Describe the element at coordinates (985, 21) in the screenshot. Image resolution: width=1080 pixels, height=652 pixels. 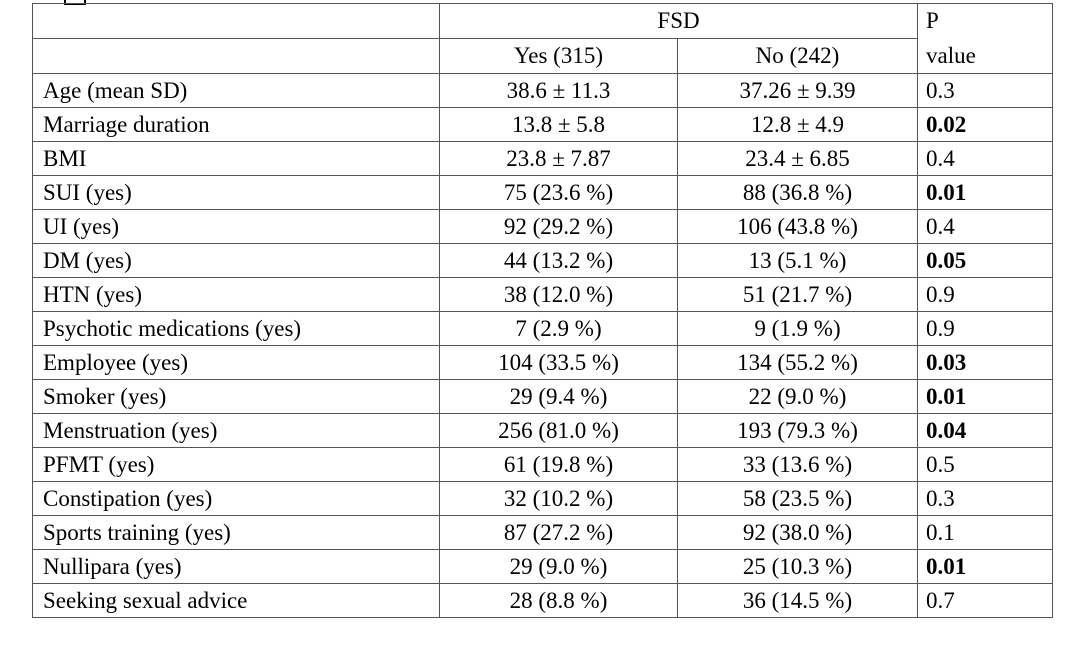
I see `p-value-header-line1: P` at that location.